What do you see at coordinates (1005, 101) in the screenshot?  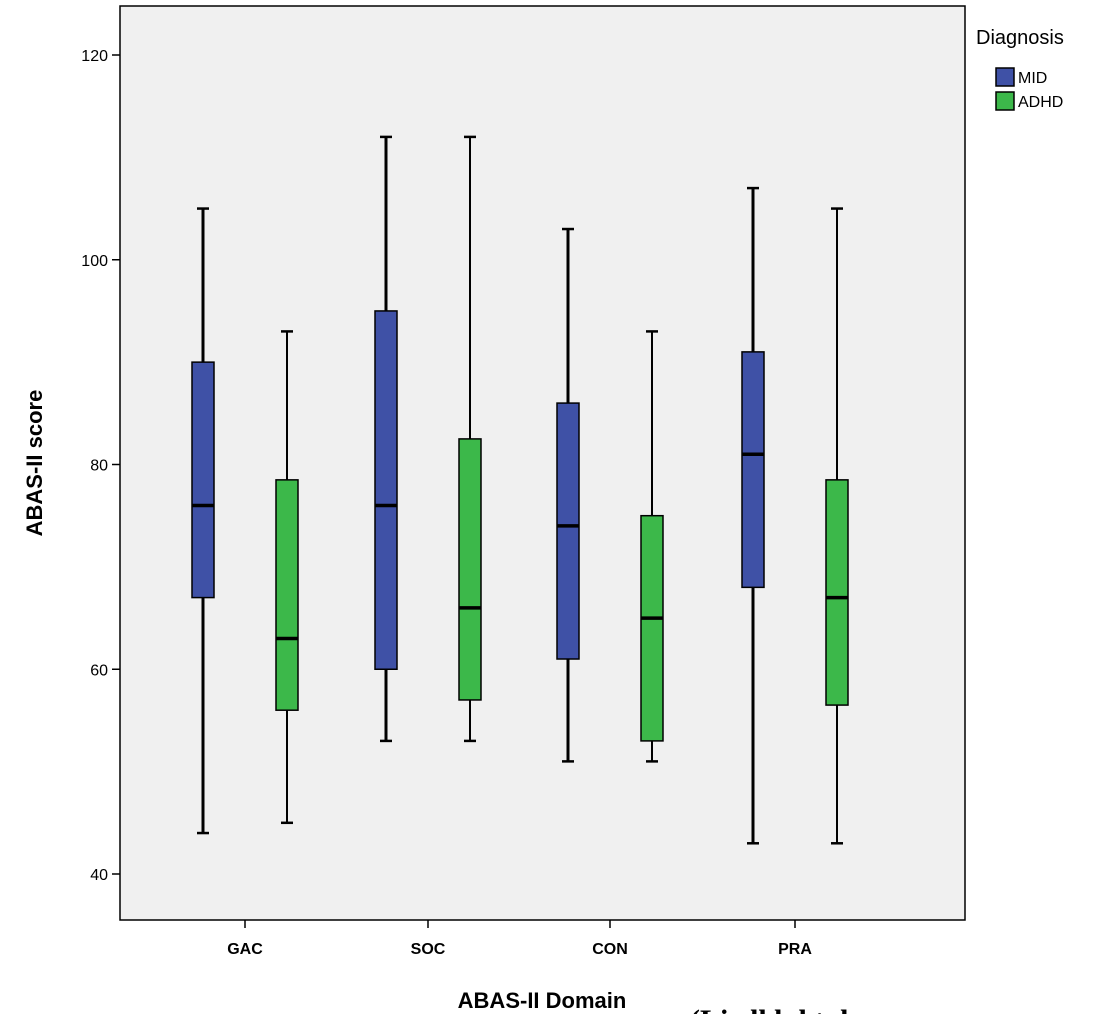 I see `legend-swatch-adhd` at bounding box center [1005, 101].